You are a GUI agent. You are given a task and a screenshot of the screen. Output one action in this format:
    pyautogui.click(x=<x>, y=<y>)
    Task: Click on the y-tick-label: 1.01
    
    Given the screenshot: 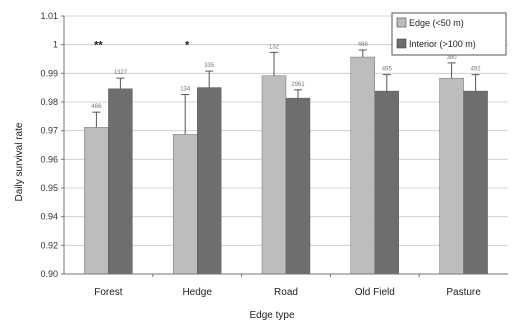 What is the action you would take?
    pyautogui.click(x=49, y=16)
    